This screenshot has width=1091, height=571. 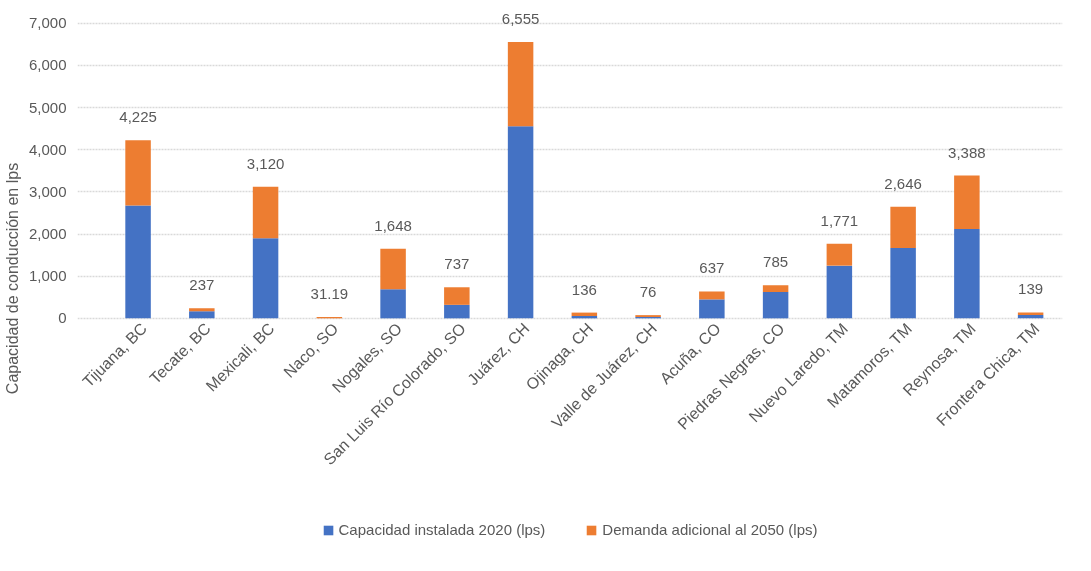 I want to click on y-tick-label: 6,000, so click(x=47, y=65).